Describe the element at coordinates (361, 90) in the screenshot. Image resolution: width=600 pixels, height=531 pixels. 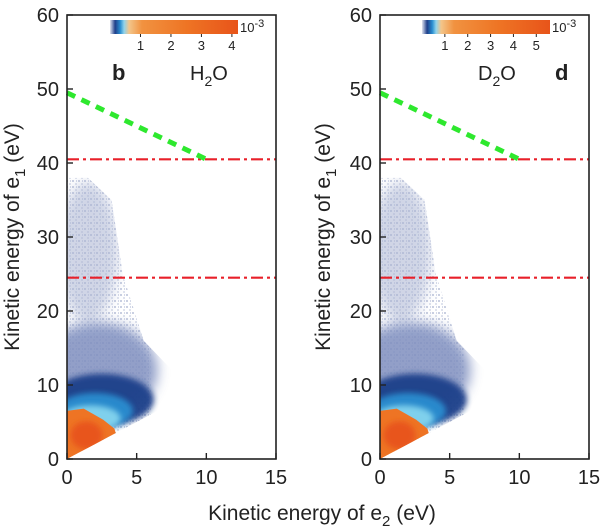
I see `y-tick-label-d-50: 50` at that location.